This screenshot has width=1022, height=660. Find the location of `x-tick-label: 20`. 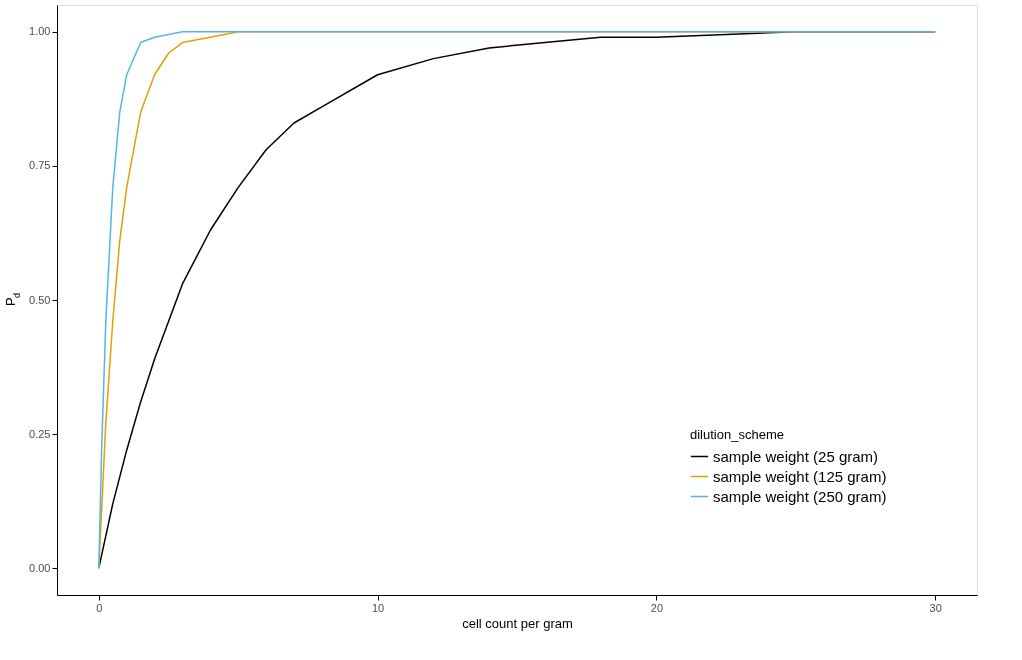

x-tick-label: 20 is located at coordinates (657, 607).